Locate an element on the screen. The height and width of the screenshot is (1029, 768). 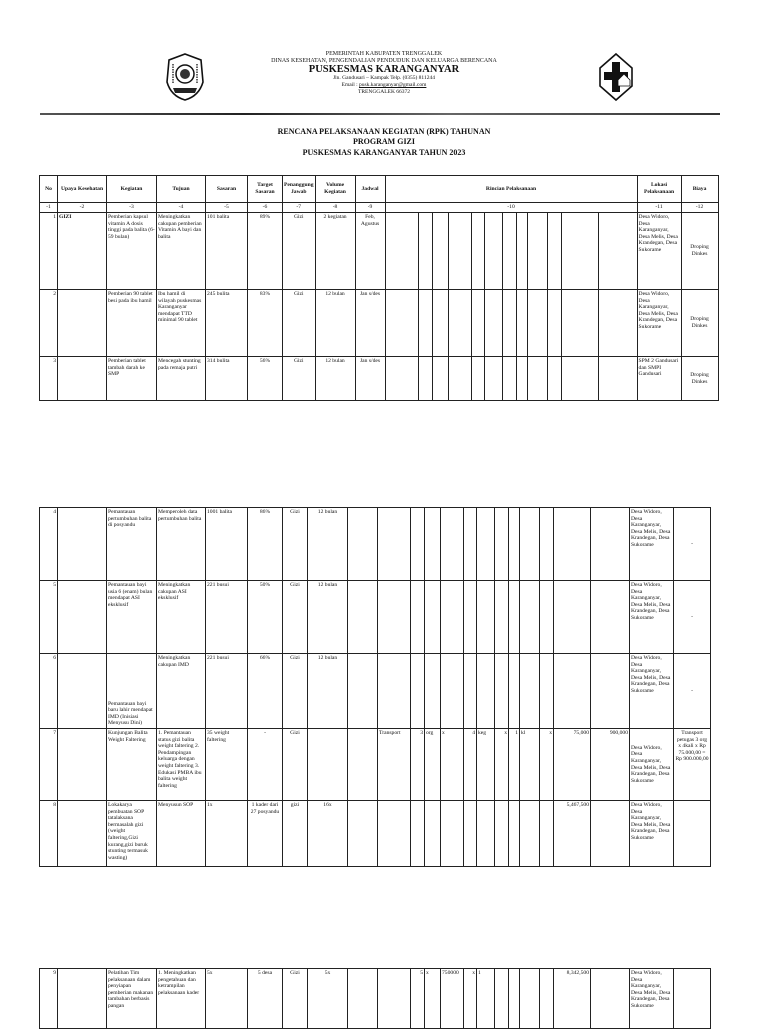
header-tujuan: Tujuan is located at coordinates (181, 189).